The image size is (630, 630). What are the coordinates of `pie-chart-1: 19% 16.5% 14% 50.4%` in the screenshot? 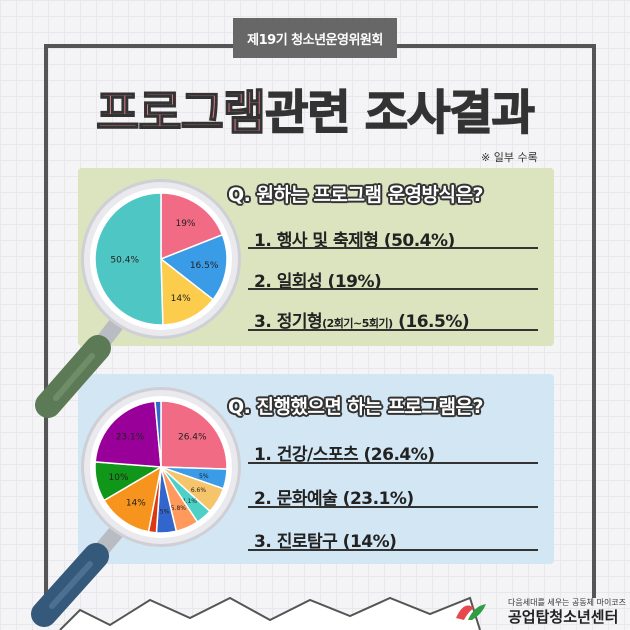 It's located at (161, 259).